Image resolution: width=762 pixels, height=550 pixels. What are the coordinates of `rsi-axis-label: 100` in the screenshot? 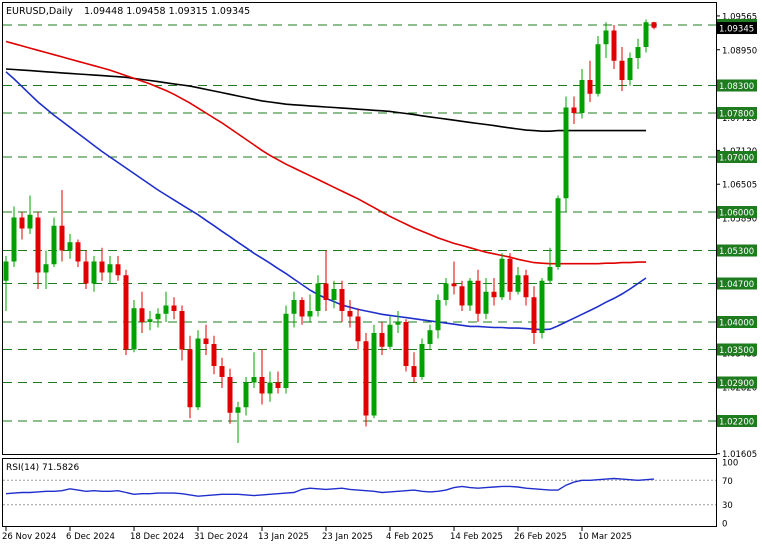 It's located at (730, 464).